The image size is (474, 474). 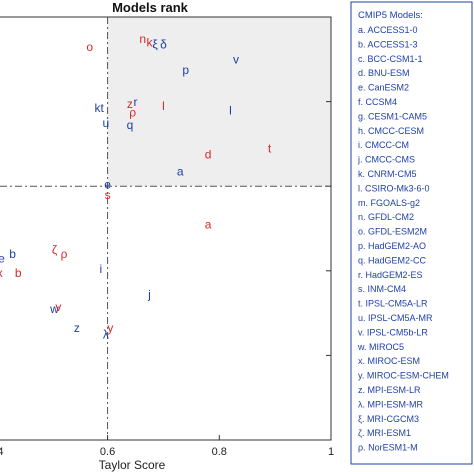 What do you see at coordinates (54, 309) in the screenshot?
I see `data-point: w` at bounding box center [54, 309].